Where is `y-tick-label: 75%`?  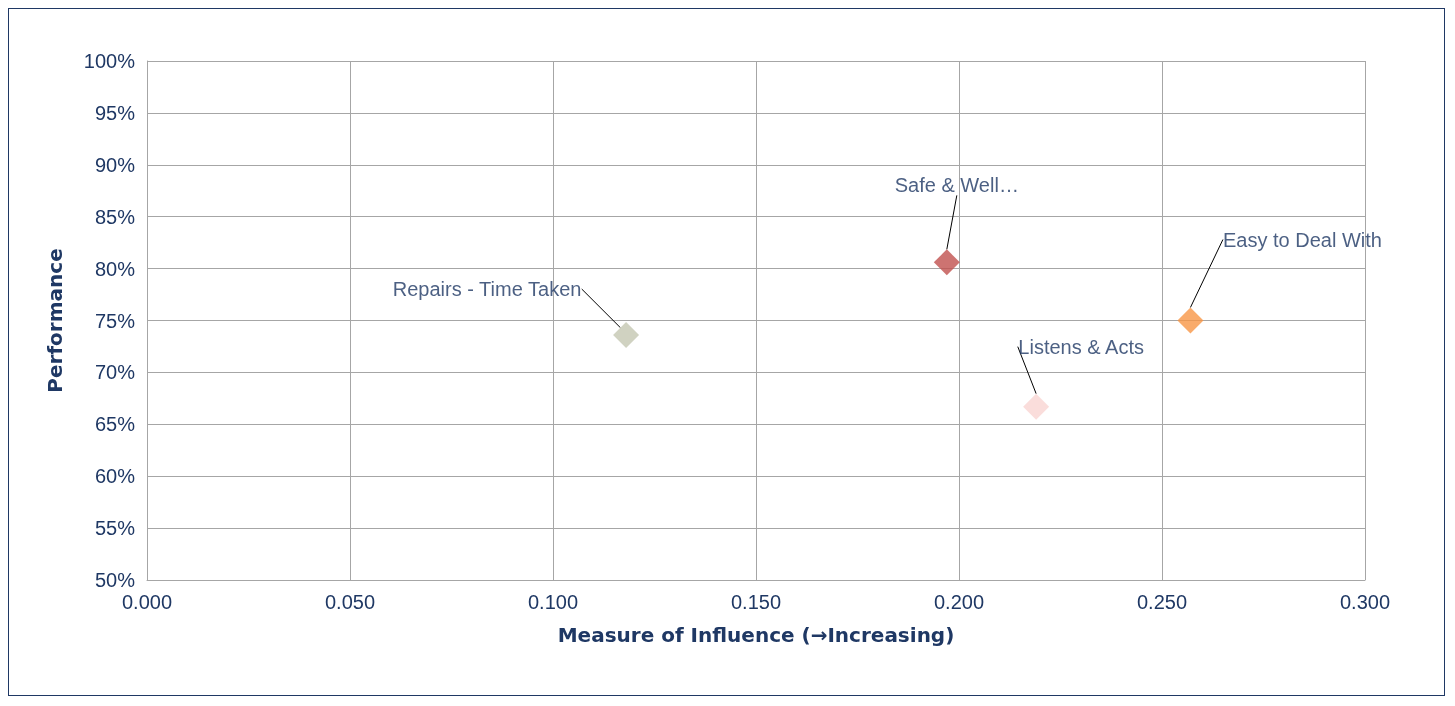
y-tick-label: 75% is located at coordinates (115, 320).